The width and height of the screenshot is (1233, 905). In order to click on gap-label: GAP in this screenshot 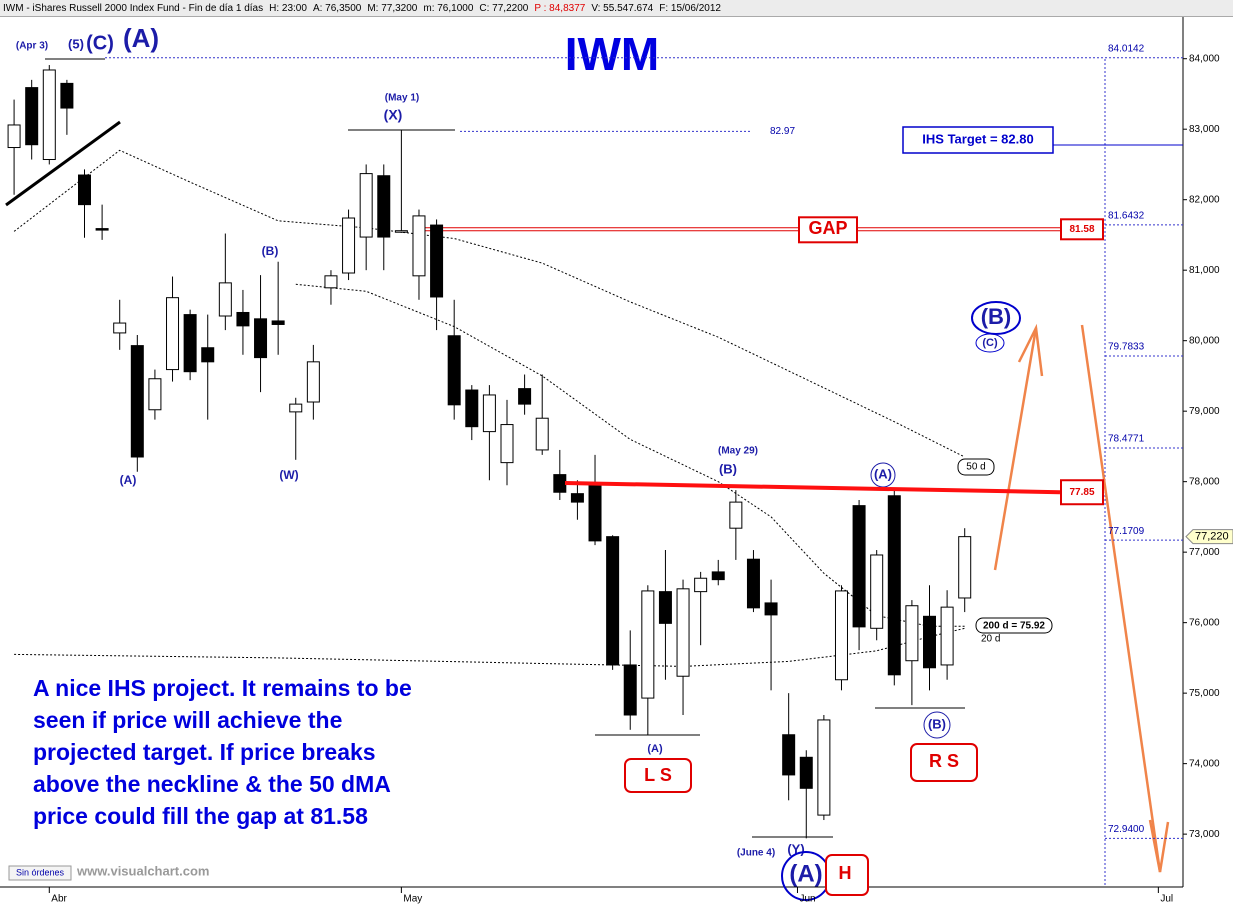, I will do `click(827, 228)`.